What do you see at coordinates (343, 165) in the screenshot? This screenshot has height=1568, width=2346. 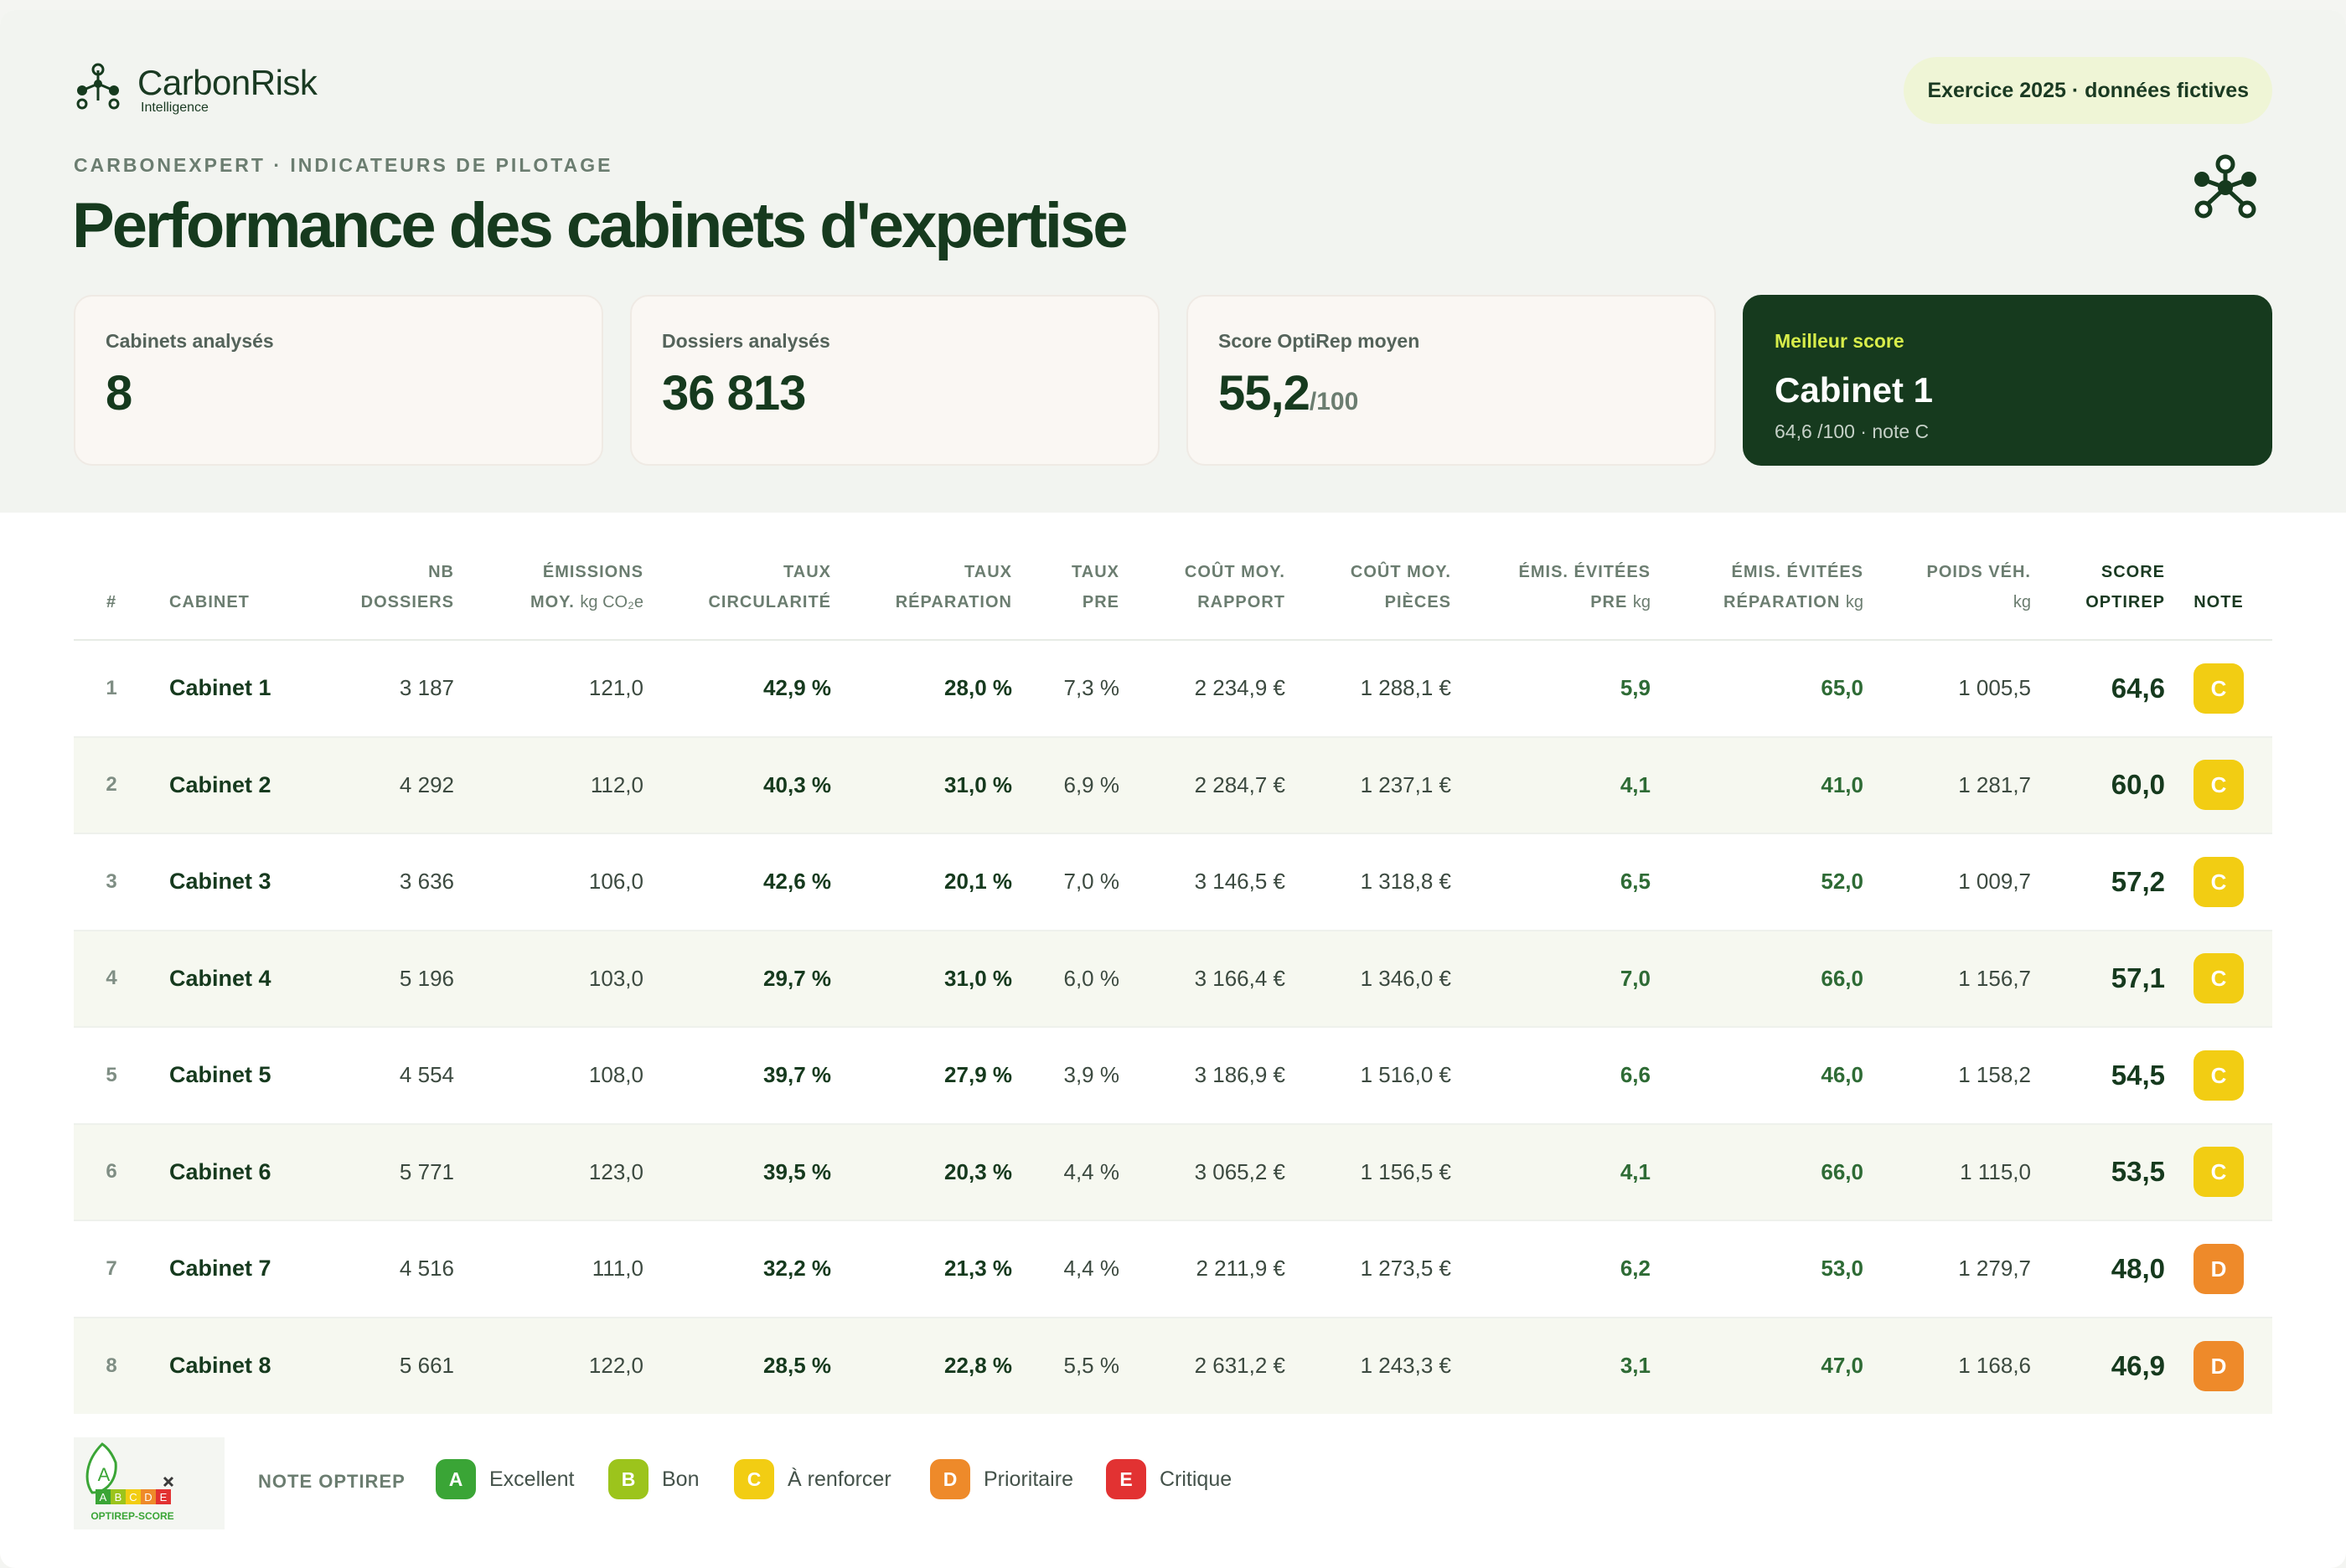 I see `eyebrow-text: CARBONEXPERT · INDICATEURS DE PILOTAGE` at bounding box center [343, 165].